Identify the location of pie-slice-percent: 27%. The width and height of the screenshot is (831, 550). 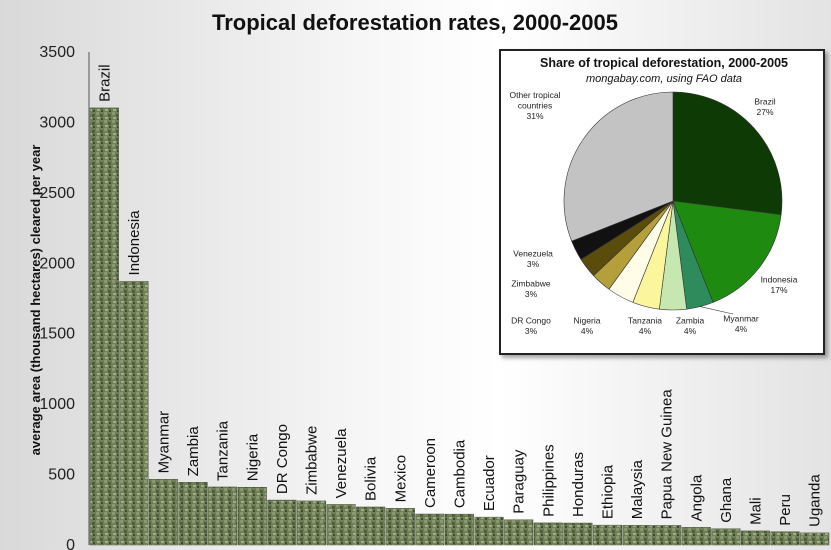
(764, 112).